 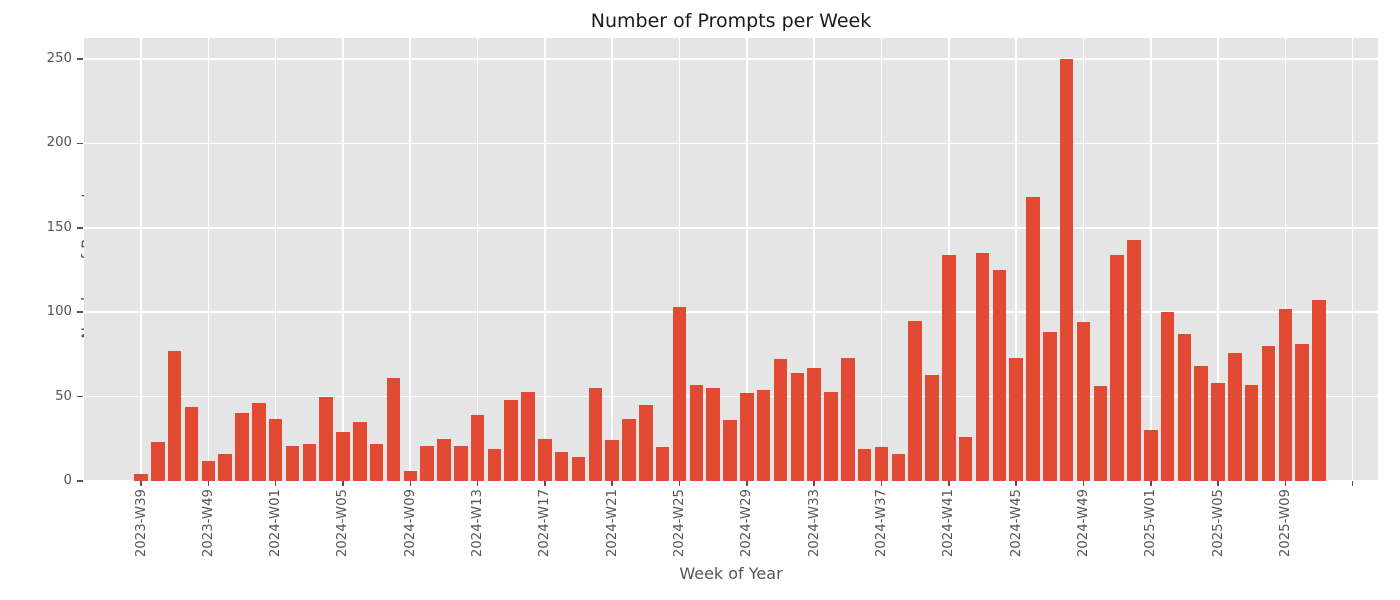 What do you see at coordinates (208, 523) in the screenshot?
I see `x-tick-label: 2023-W49` at bounding box center [208, 523].